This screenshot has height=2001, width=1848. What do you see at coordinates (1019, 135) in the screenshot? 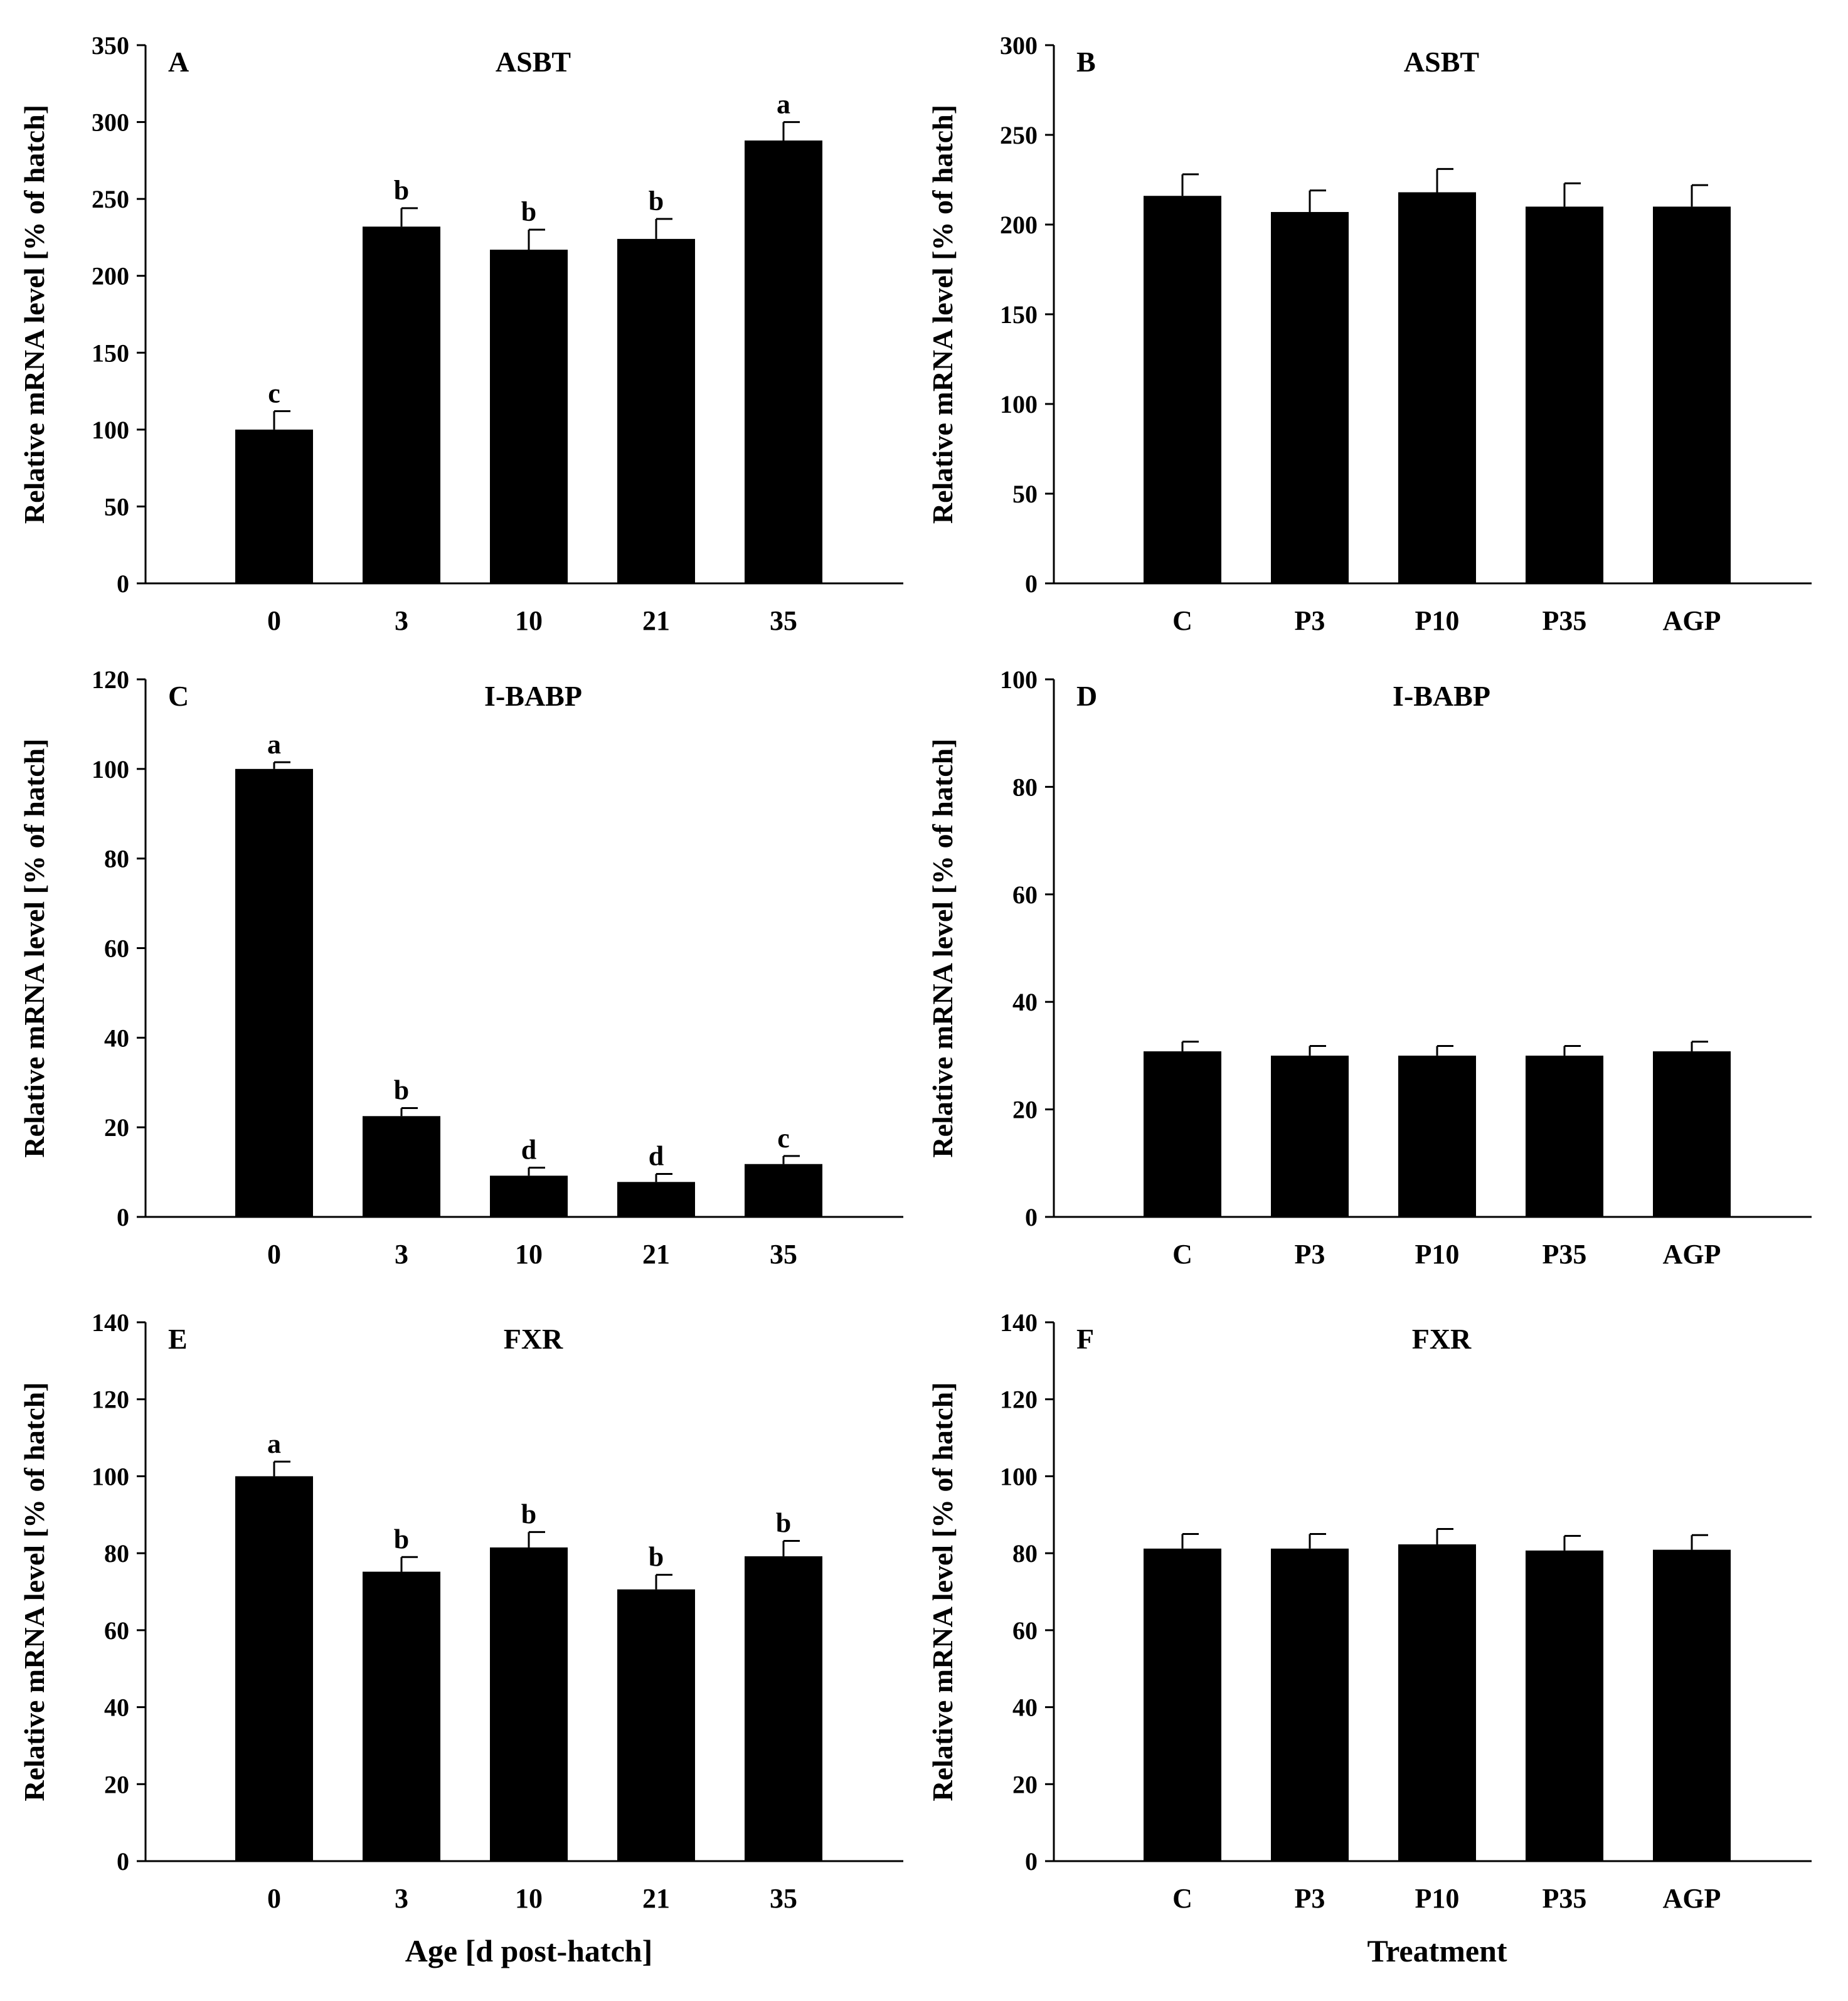
I see `y-tick-label: 250` at bounding box center [1019, 135].